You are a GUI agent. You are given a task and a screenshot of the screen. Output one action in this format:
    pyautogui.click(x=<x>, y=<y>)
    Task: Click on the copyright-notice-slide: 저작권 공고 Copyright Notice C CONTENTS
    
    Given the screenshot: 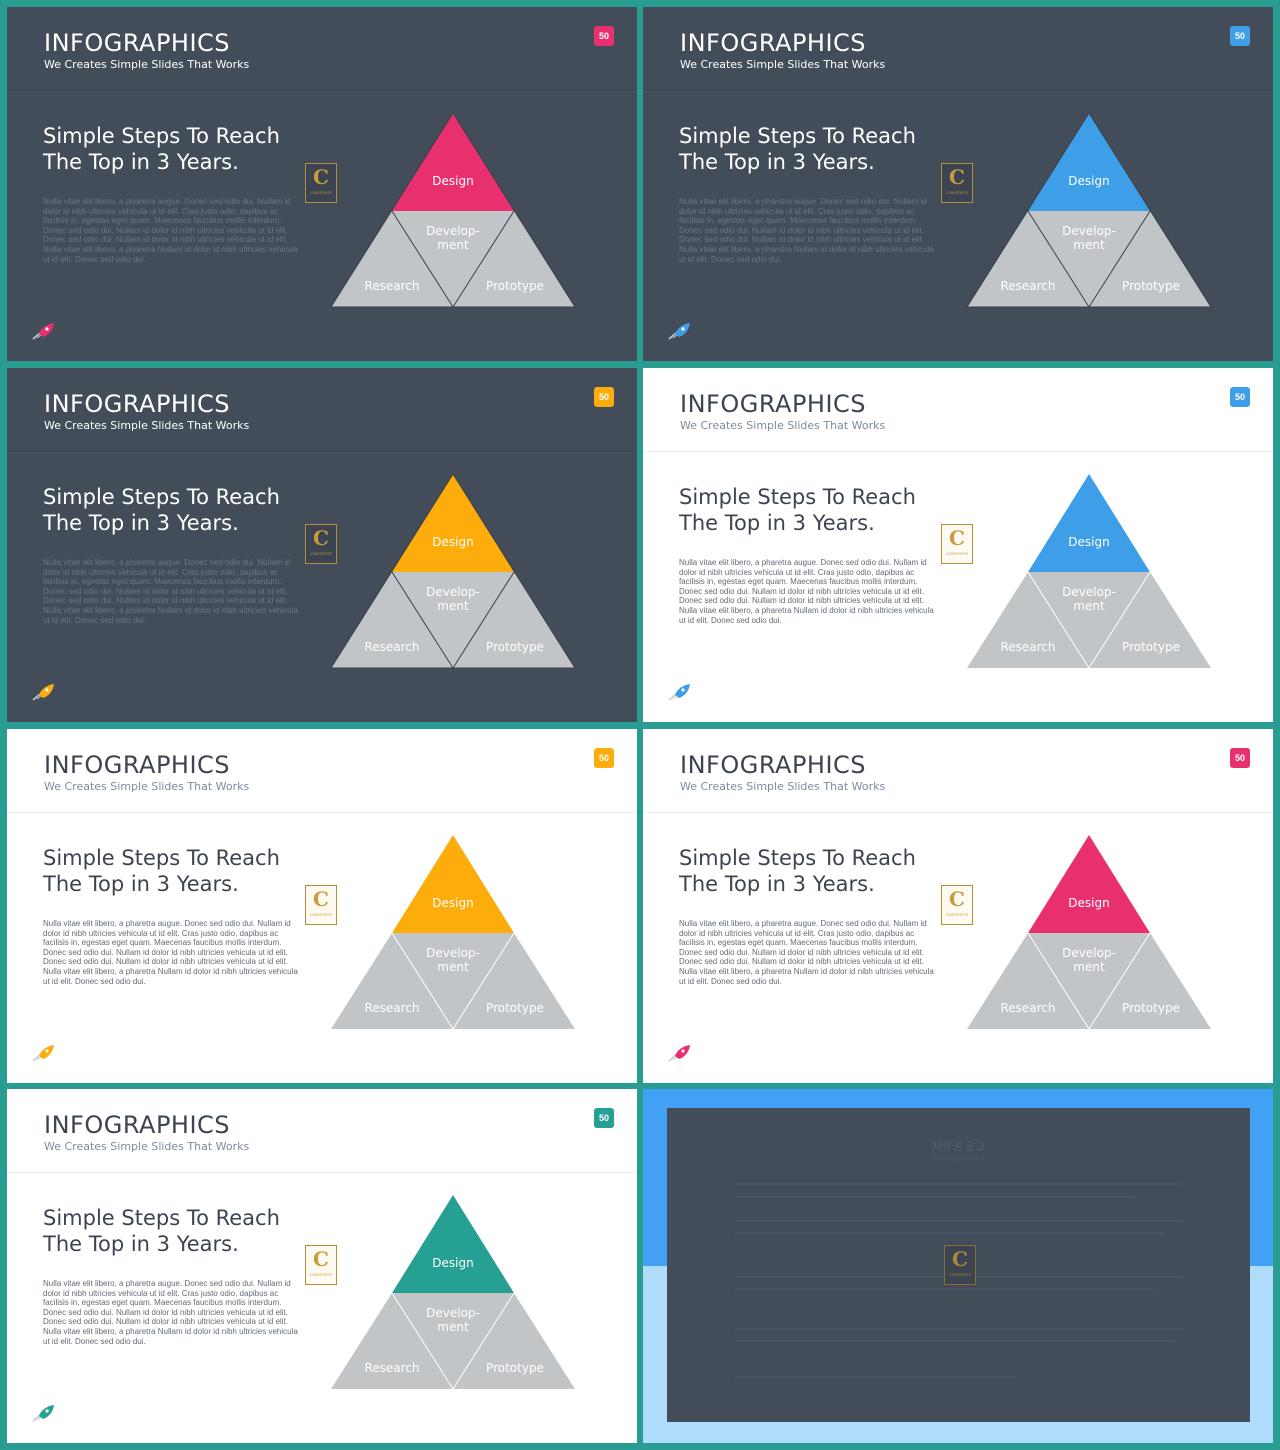 What is the action you would take?
    pyautogui.click(x=958, y=1266)
    